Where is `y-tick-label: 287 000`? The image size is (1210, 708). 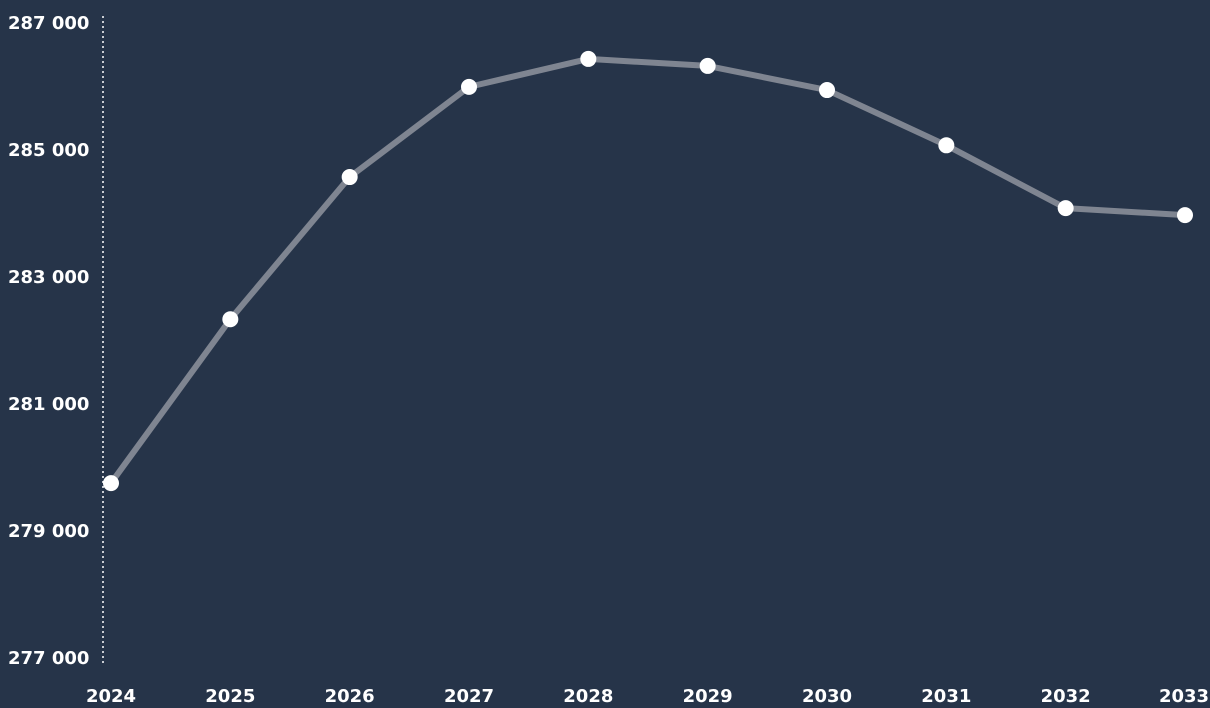 y-tick-label: 287 000 is located at coordinates (48, 23).